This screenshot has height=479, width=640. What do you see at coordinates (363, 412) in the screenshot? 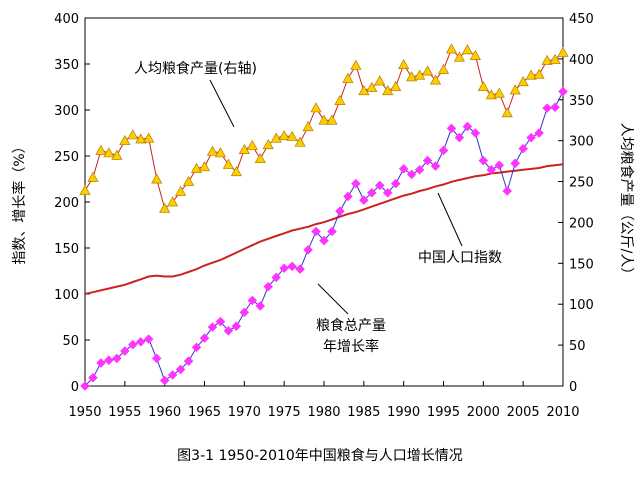
I see `x-tick-label: 1985` at bounding box center [363, 412].